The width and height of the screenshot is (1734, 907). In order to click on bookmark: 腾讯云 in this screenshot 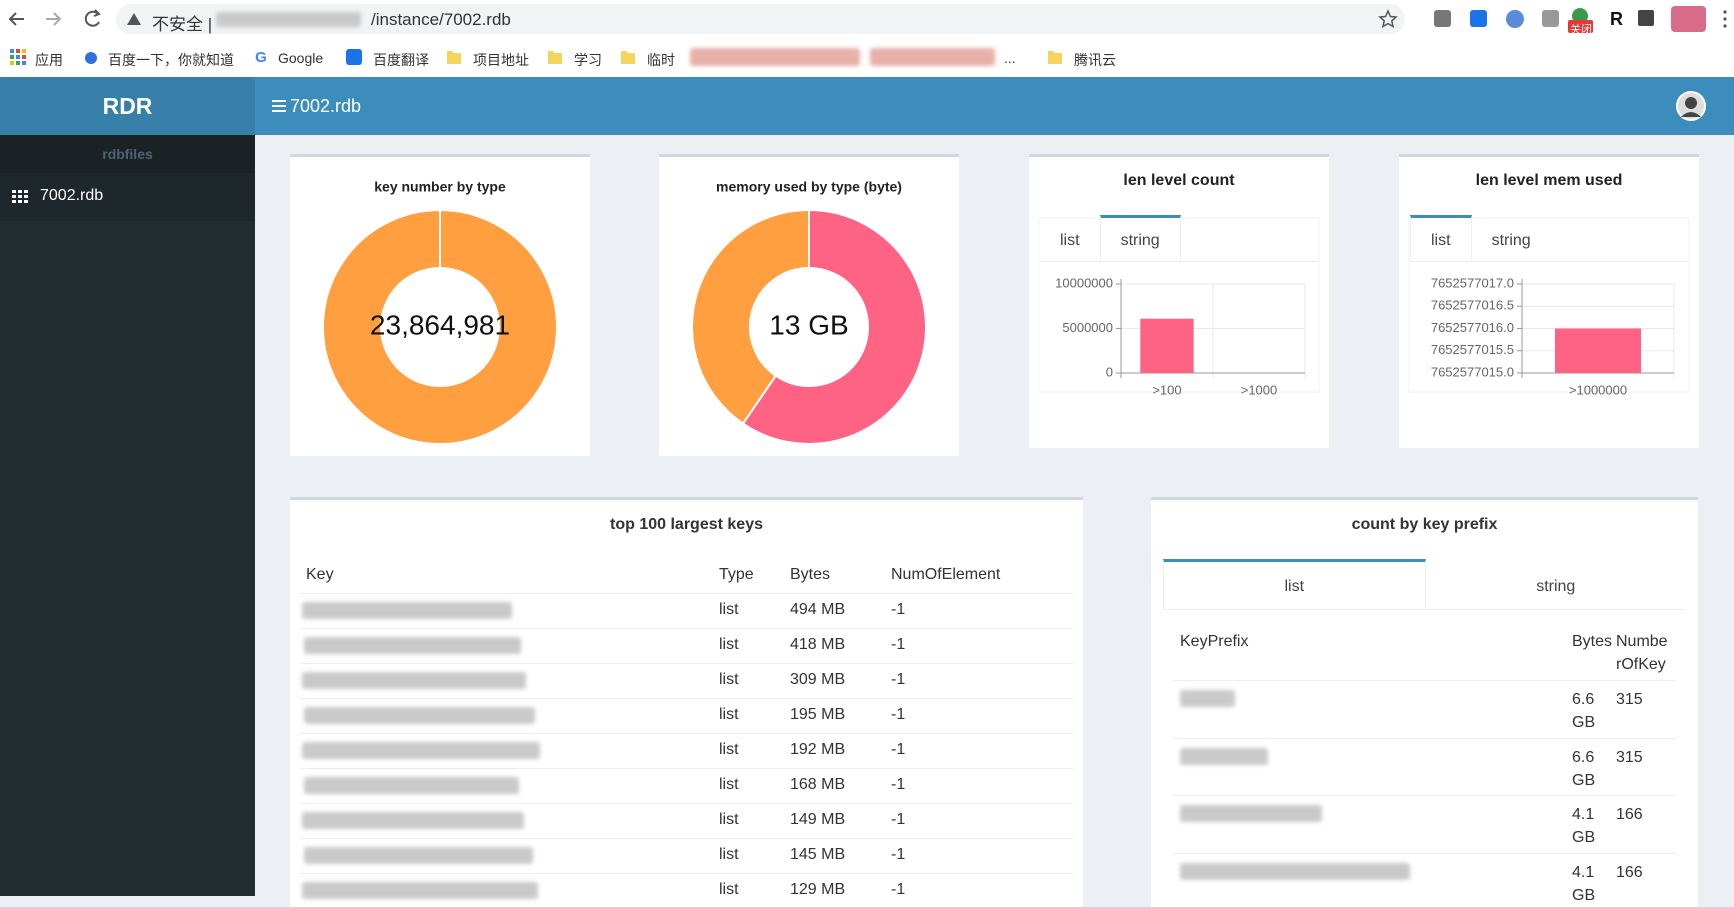, I will do `click(1095, 60)`.